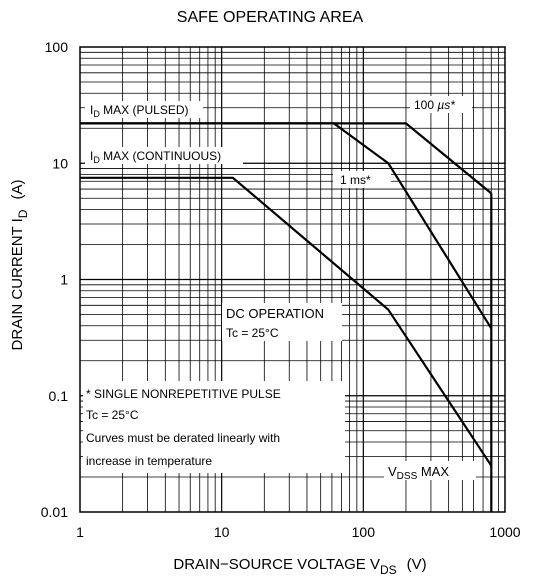 Image resolution: width=541 pixels, height=581 pixels. What do you see at coordinates (418, 473) in the screenshot?
I see `vdss-max-label: VDSS MAX` at bounding box center [418, 473].